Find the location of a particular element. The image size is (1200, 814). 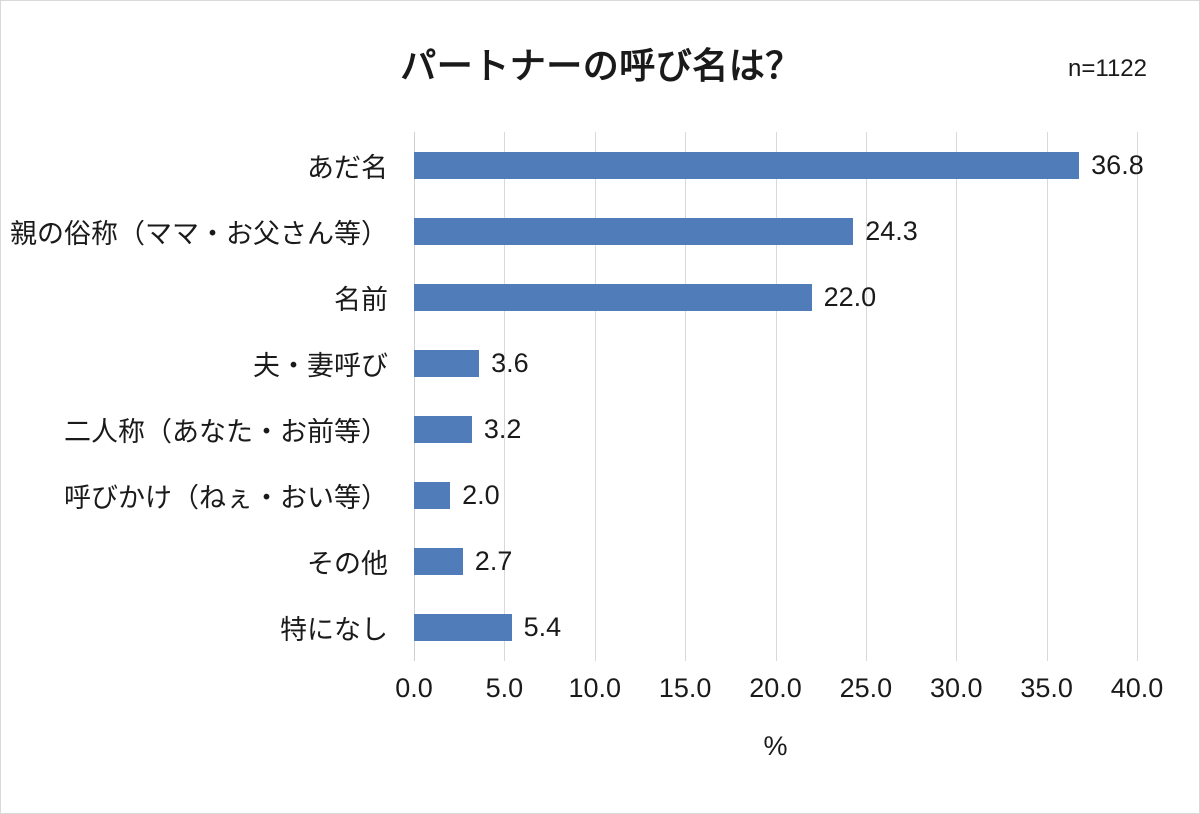

x-tick-label: 5.0 is located at coordinates (504, 688).